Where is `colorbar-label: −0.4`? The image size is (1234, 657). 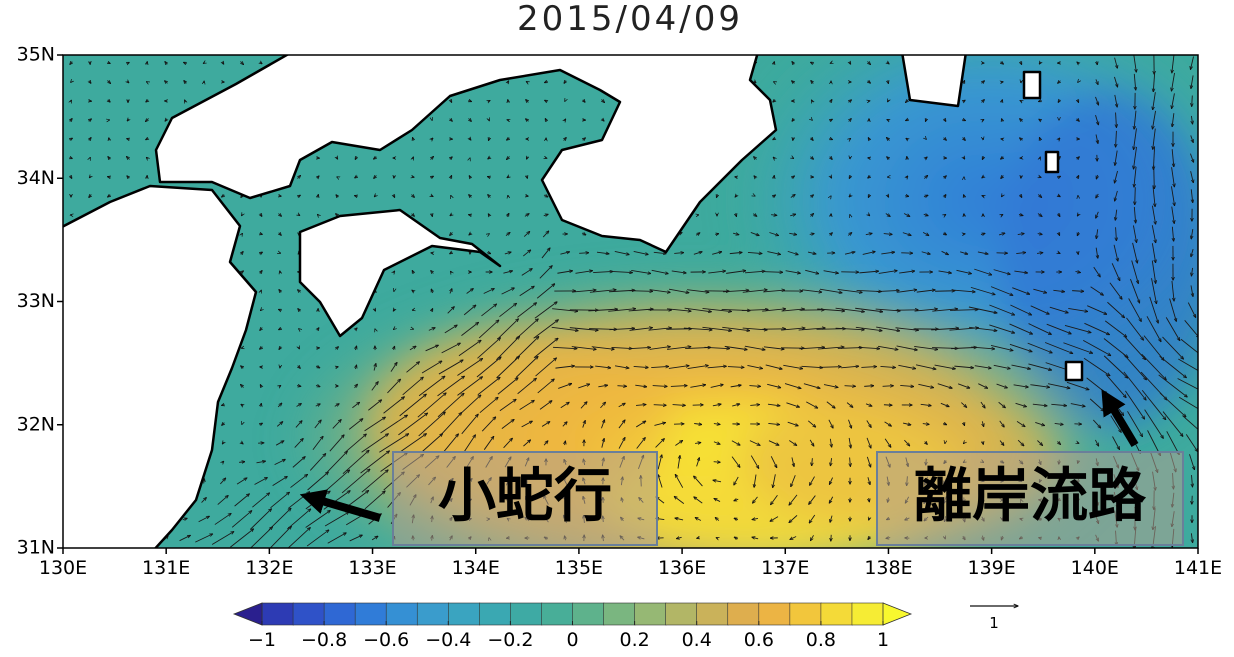 colorbar-label: −0.4 is located at coordinates (448, 640).